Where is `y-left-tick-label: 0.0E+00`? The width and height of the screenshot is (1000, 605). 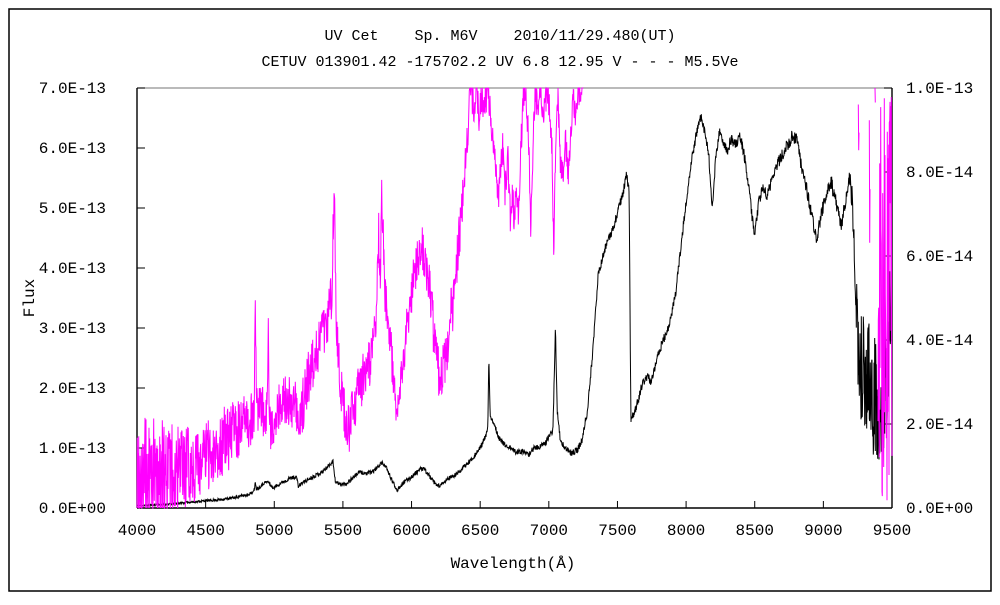
y-left-tick-label: 0.0E+00 is located at coordinates (72, 509).